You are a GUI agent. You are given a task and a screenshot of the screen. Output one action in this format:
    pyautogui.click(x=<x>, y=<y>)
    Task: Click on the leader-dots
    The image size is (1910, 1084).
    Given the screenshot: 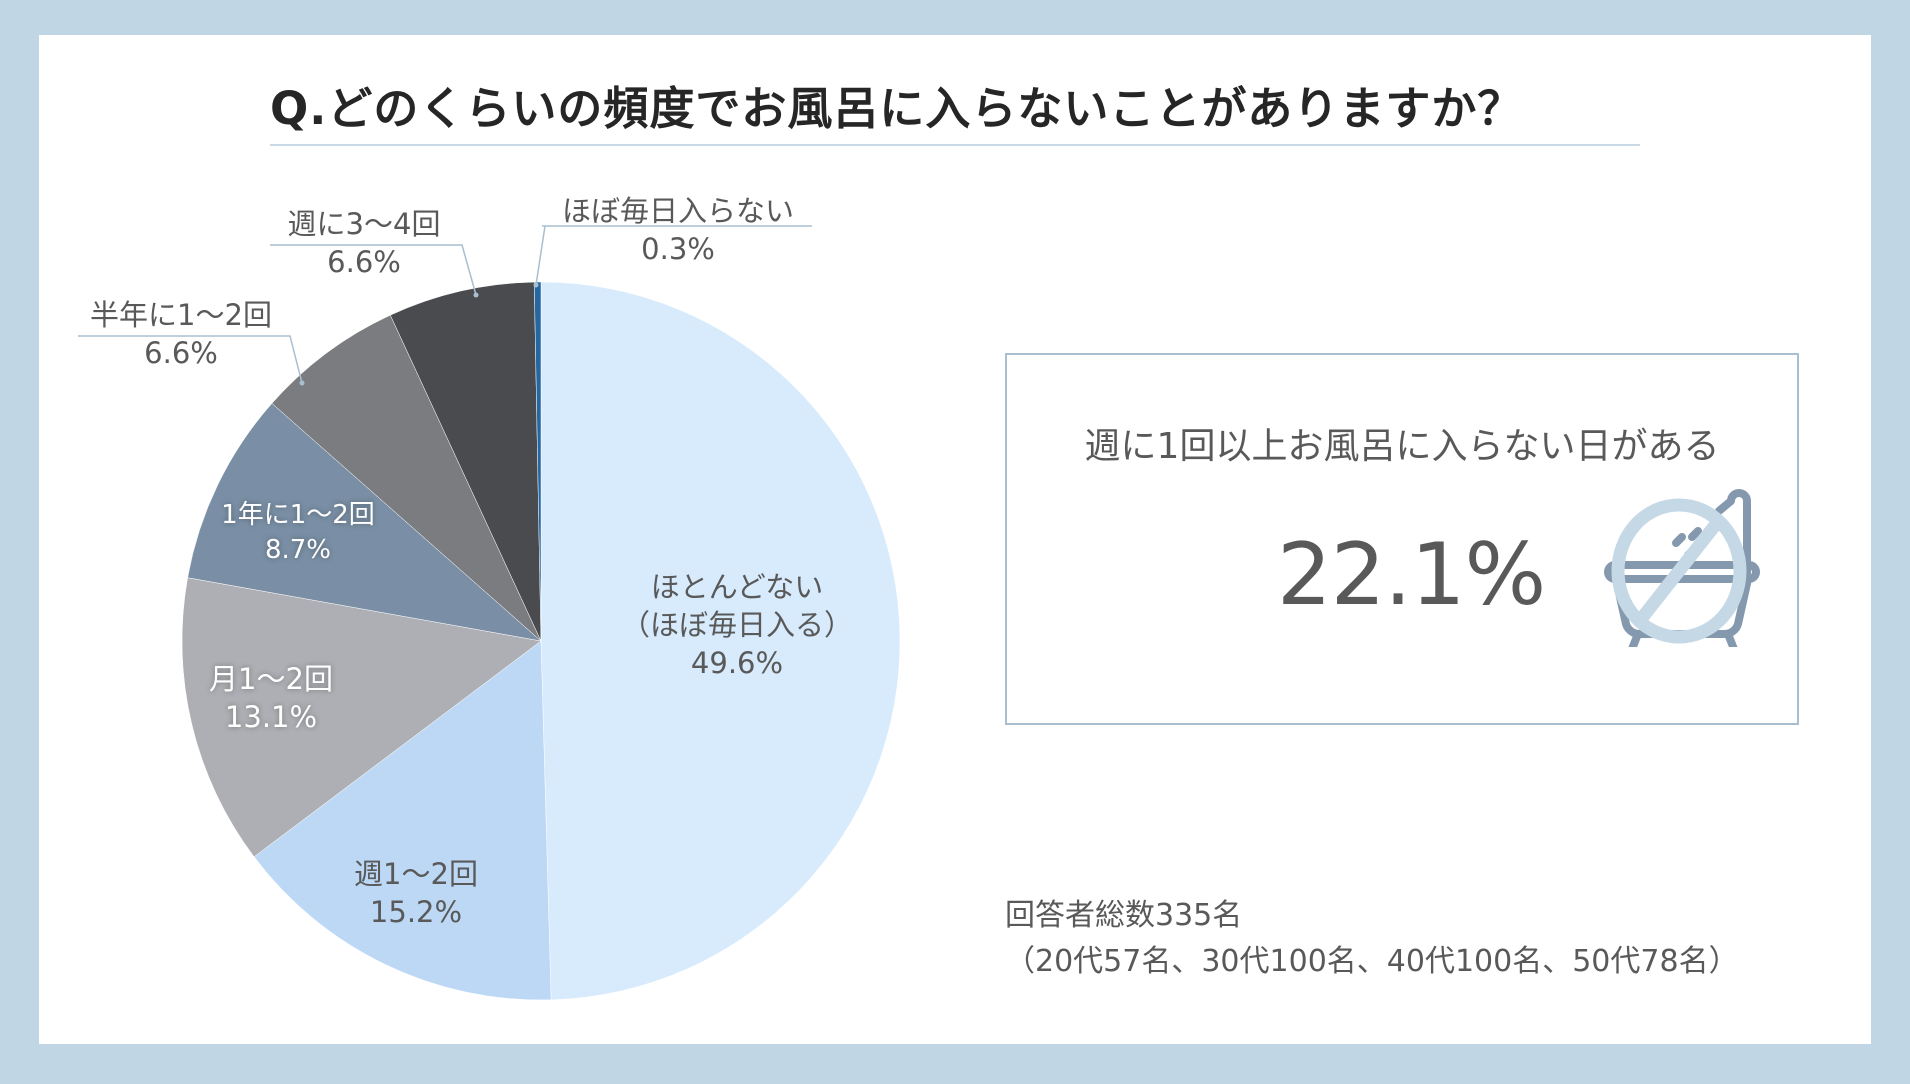 What is the action you would take?
    pyautogui.click(x=419, y=334)
    